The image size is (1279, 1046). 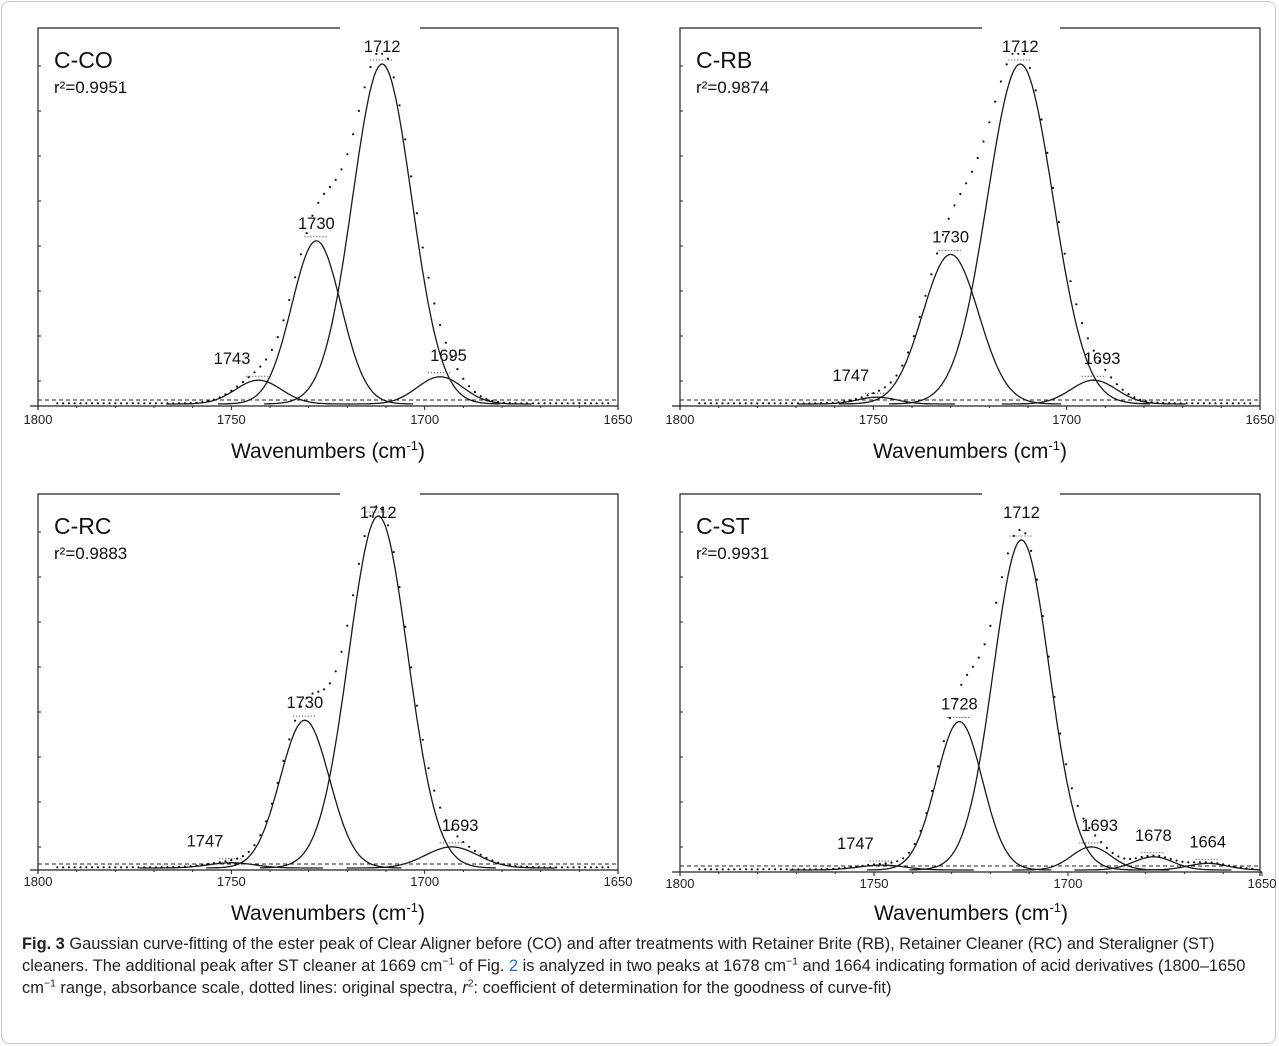 I want to click on fitted-peak-curve, so click(x=959, y=795).